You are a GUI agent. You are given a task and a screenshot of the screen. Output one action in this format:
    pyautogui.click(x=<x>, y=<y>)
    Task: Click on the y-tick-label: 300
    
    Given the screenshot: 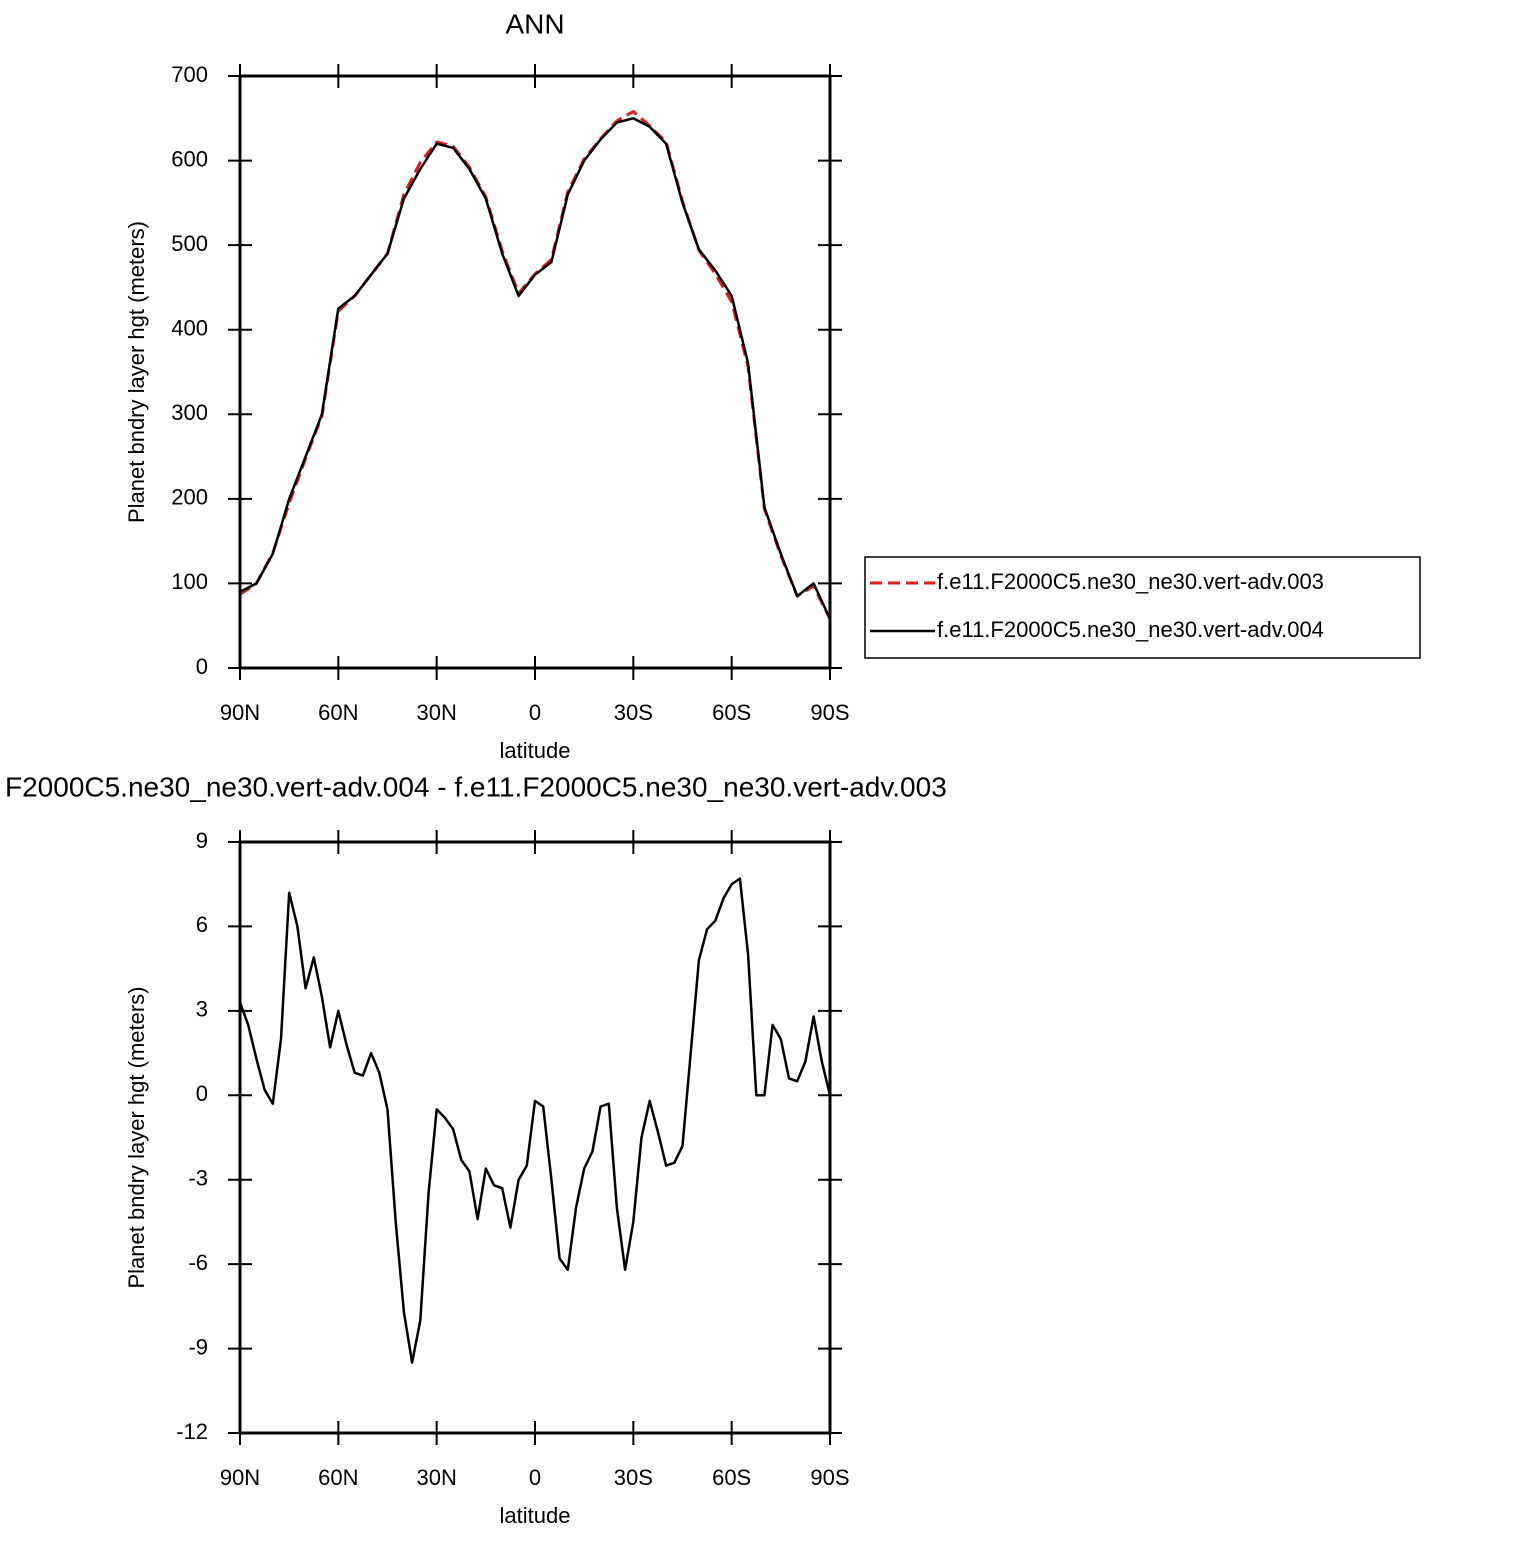 What is the action you would take?
    pyautogui.click(x=189, y=412)
    